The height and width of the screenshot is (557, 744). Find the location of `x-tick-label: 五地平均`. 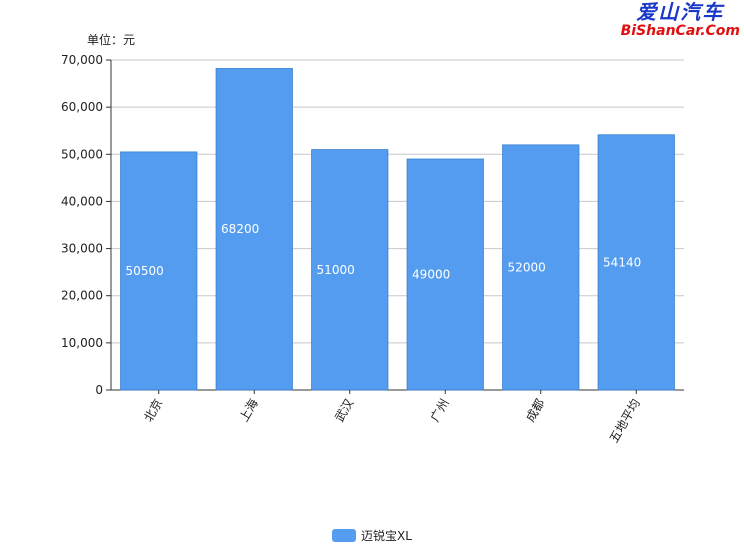

x-tick-label: 五地平均 is located at coordinates (625, 421).